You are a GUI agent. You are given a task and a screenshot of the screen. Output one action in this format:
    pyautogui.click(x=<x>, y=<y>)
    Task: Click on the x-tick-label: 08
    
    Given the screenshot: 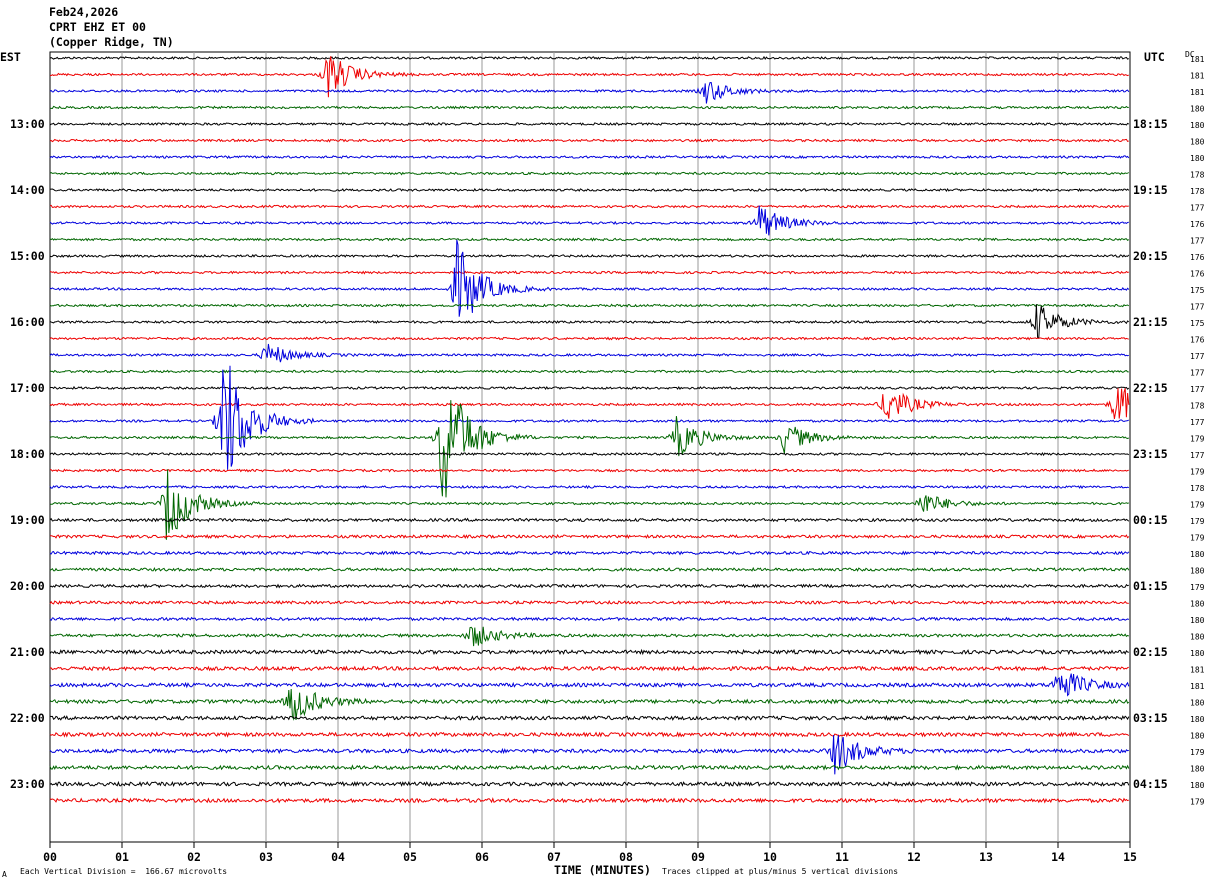 What is the action you would take?
    pyautogui.click(x=626, y=857)
    